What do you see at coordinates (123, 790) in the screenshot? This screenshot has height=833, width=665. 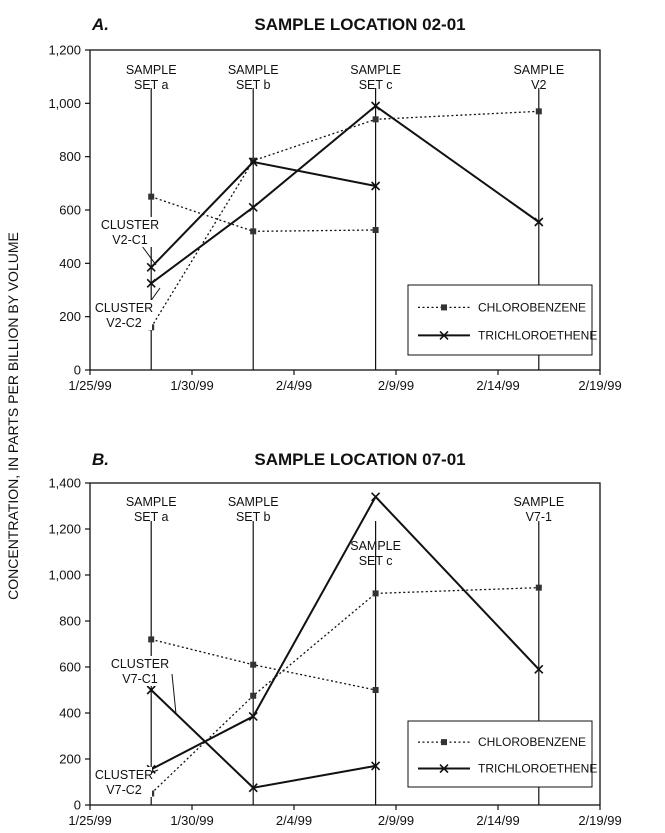 I see `cluster-label: V7-C2` at bounding box center [123, 790].